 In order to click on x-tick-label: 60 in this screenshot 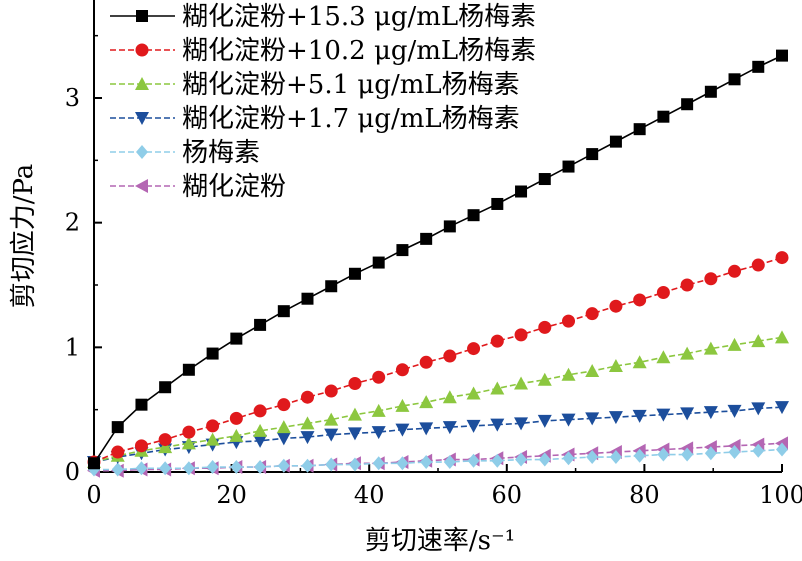, I will do `click(507, 495)`.